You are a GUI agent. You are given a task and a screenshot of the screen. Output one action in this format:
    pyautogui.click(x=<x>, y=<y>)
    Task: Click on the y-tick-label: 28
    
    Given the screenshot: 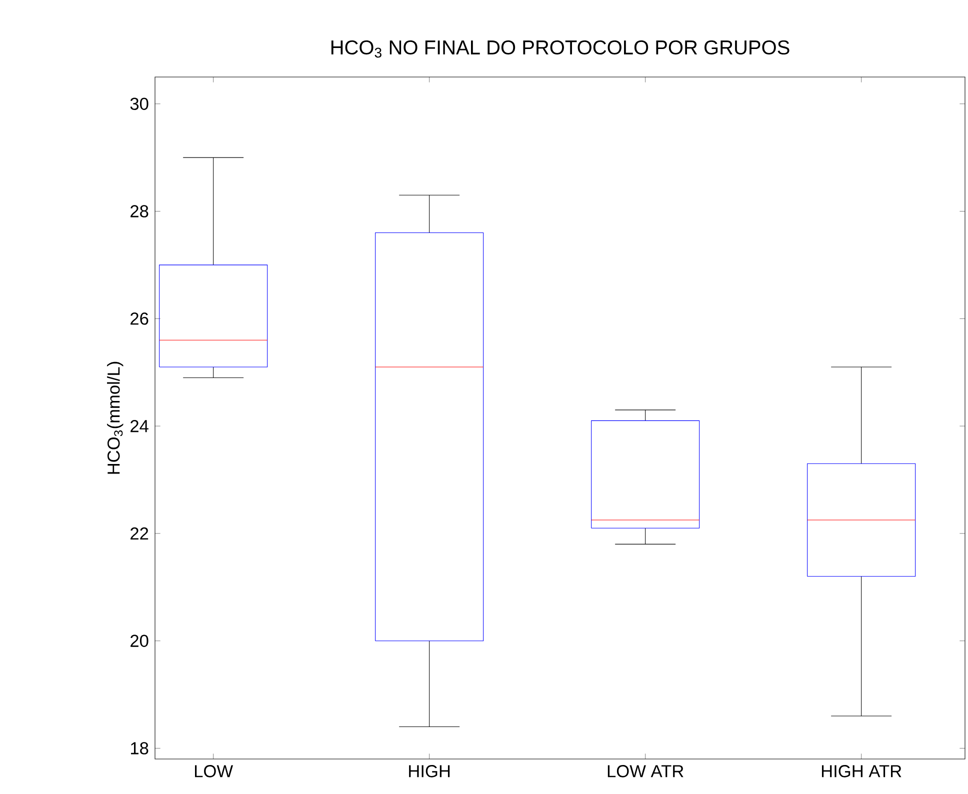 What is the action you would take?
    pyautogui.click(x=139, y=211)
    